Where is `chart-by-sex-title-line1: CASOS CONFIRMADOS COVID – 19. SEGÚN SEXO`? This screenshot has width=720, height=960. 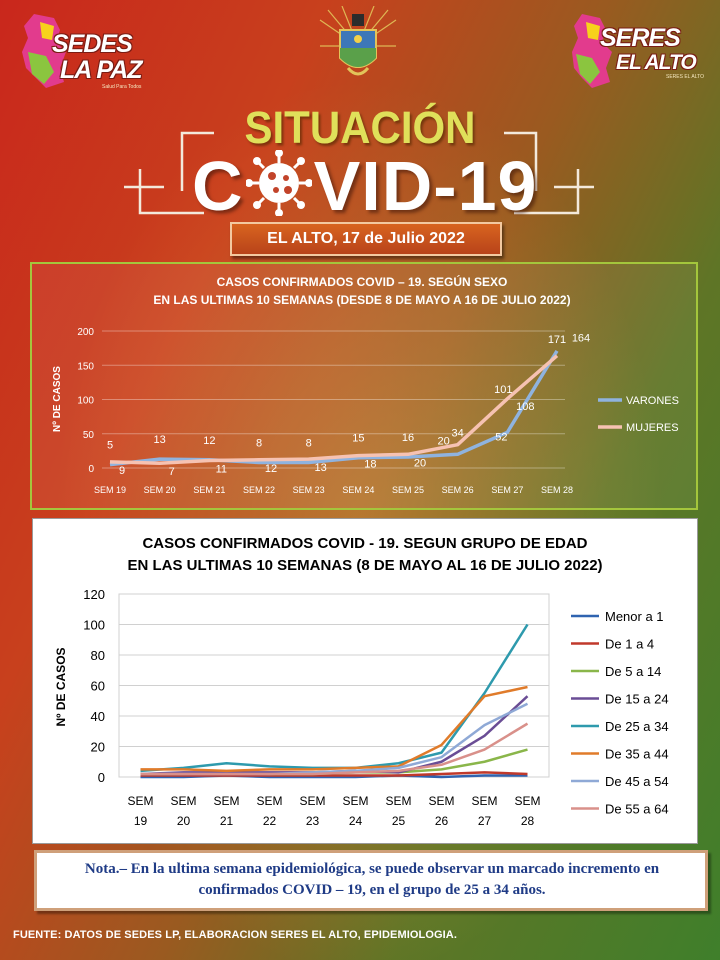
chart-by-sex-title-line1: CASOS CONFIRMADOS COVID – 19. SEGÚN SEXO is located at coordinates (362, 281).